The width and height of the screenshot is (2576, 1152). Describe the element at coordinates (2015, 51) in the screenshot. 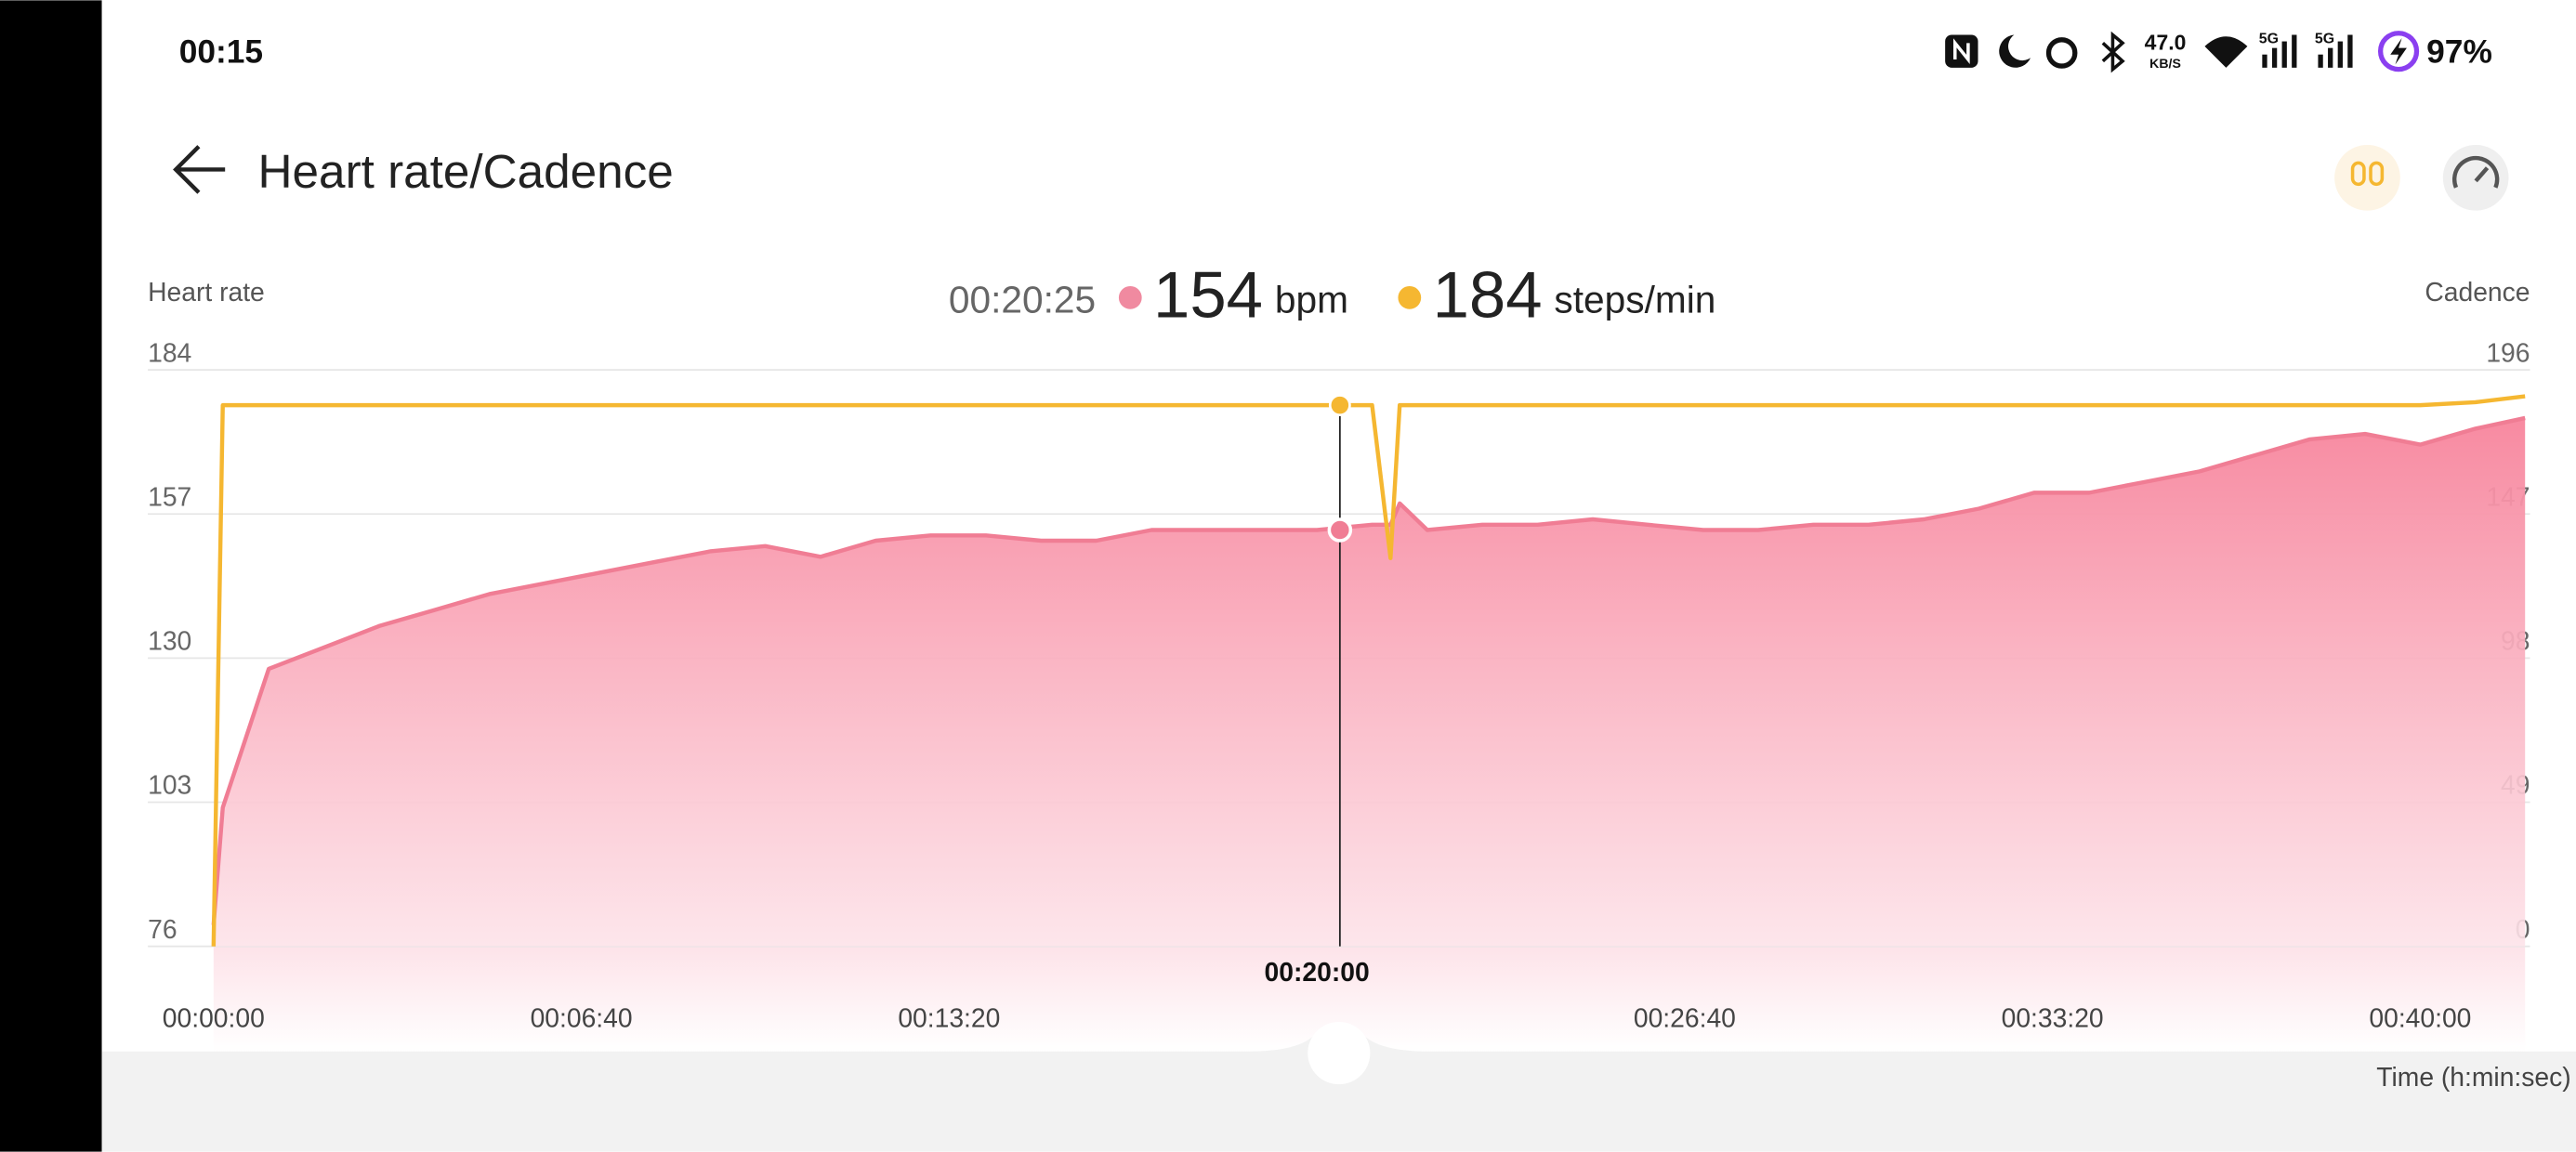

I see `moon-icon` at that location.